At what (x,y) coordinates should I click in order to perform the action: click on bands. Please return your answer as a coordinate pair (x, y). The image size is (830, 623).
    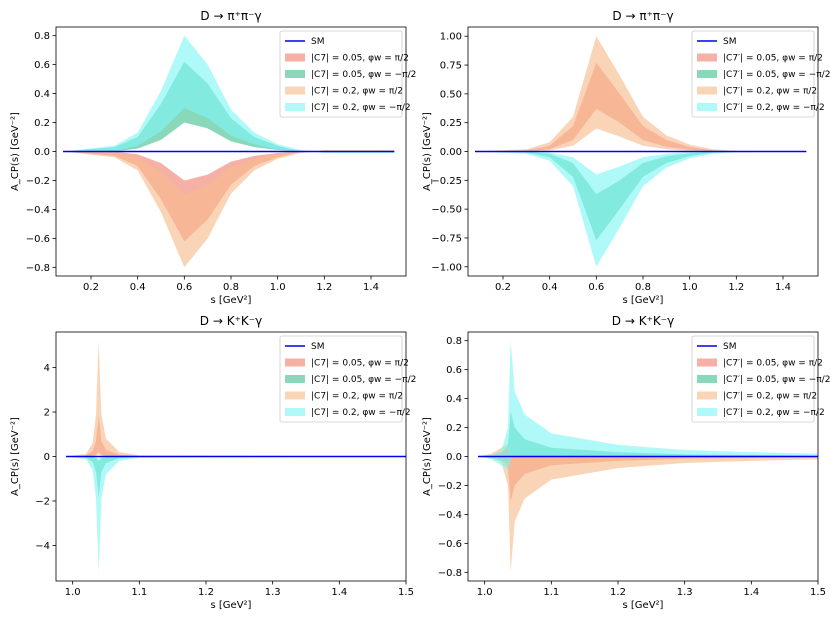
    Looking at the image, I should click on (229, 151).